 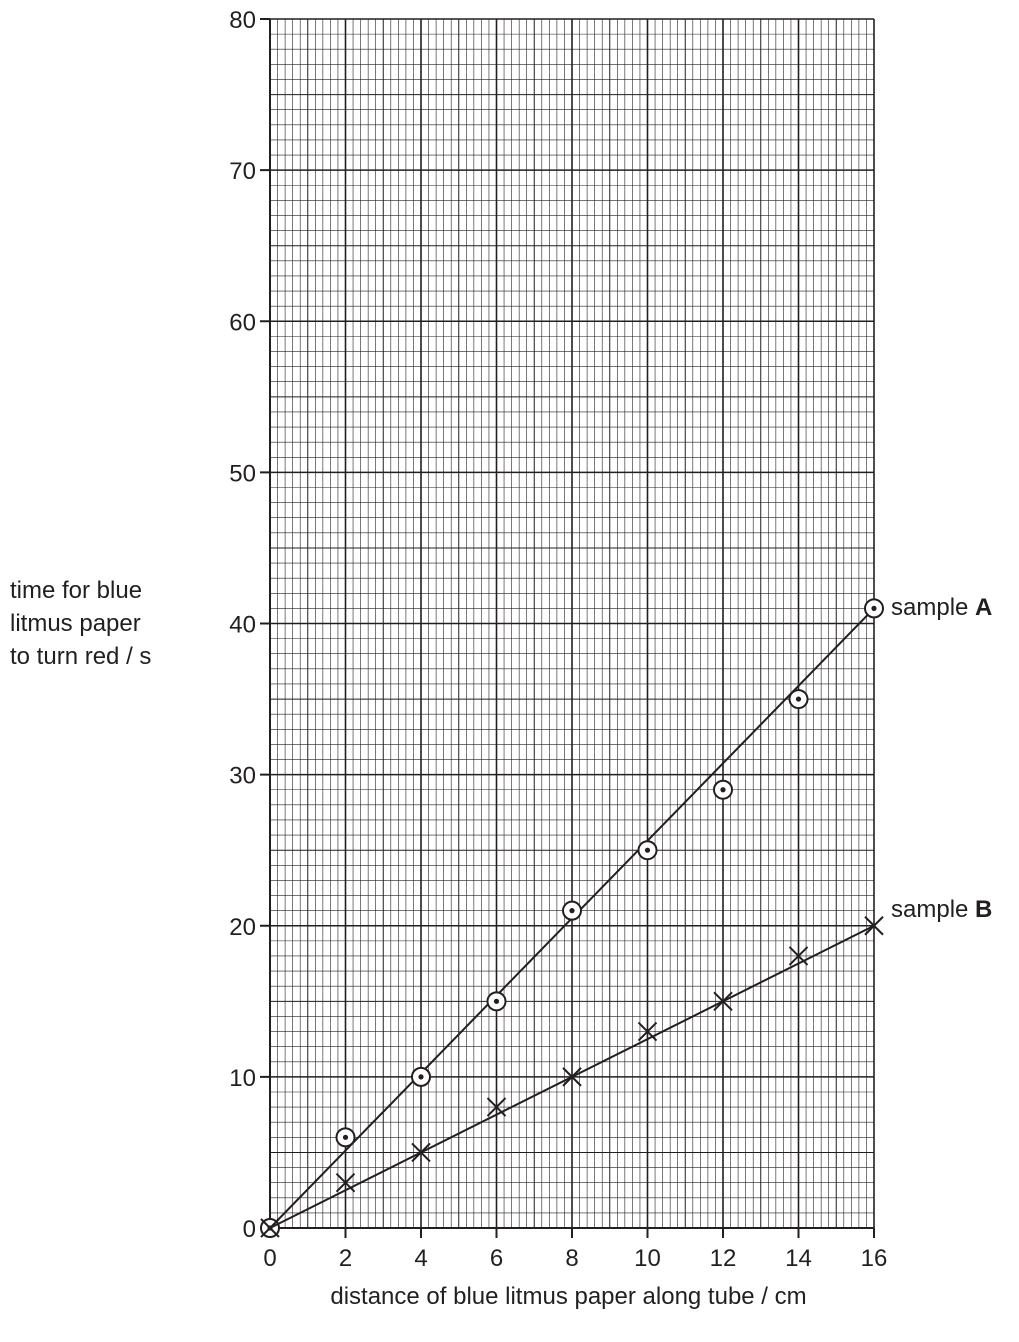 What do you see at coordinates (242, 625) in the screenshot?
I see `y-tick-label: 40` at bounding box center [242, 625].